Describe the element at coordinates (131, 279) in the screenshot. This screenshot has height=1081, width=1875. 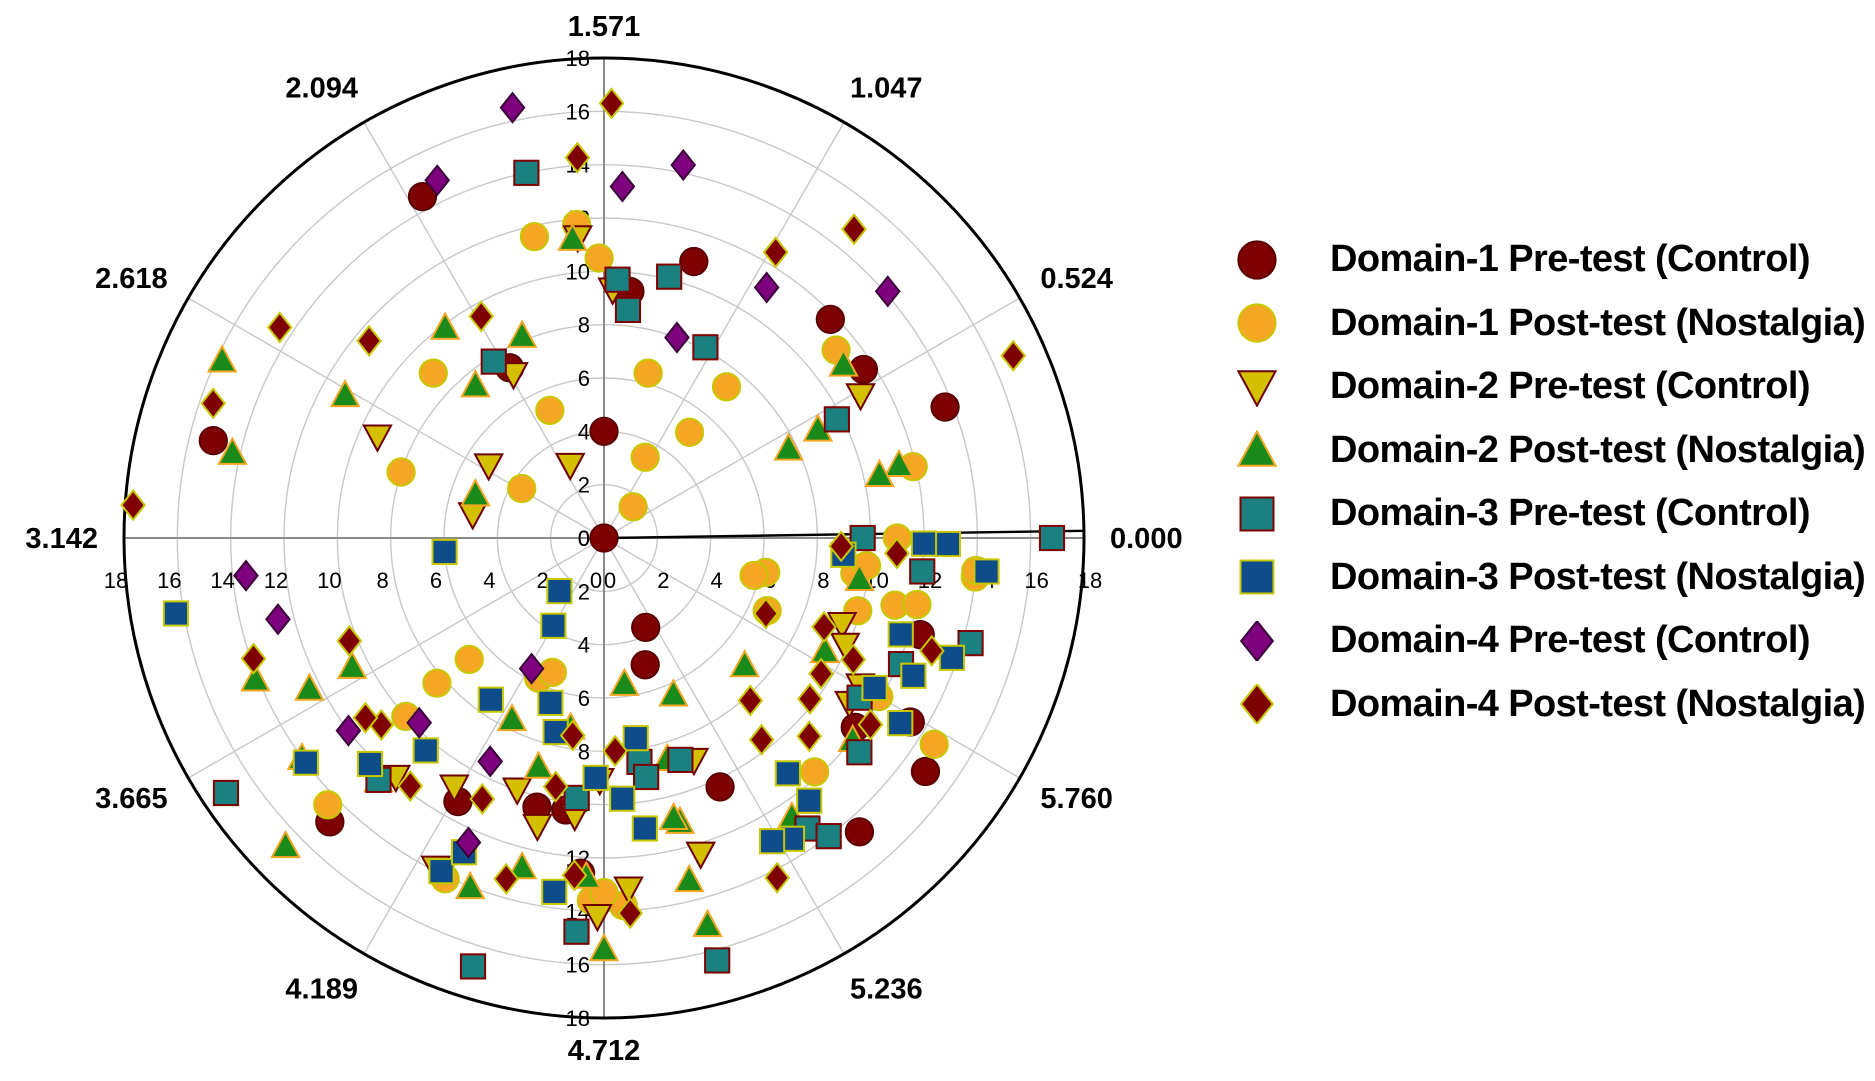
I see `angle-label: 2.618` at that location.